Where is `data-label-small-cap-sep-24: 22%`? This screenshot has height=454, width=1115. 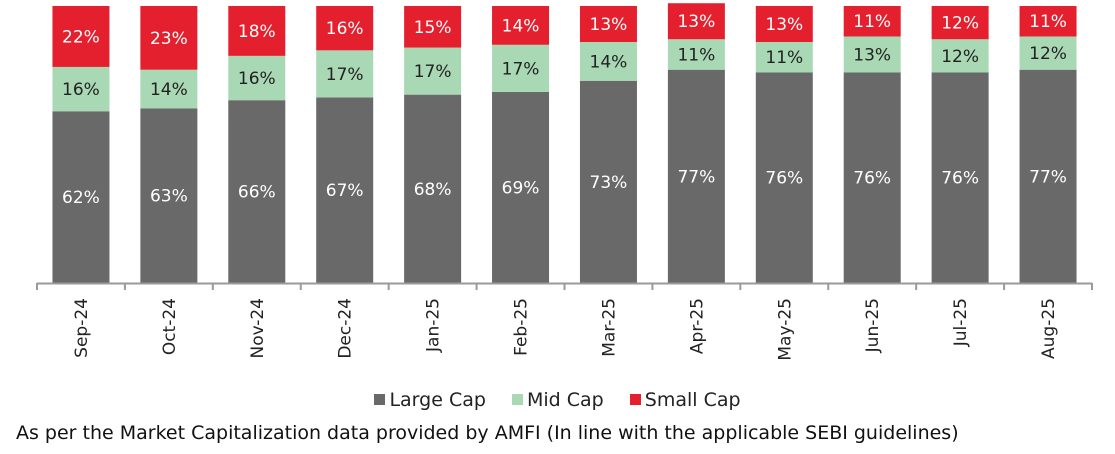 data-label-small-cap-sep-24: 22% is located at coordinates (81, 37).